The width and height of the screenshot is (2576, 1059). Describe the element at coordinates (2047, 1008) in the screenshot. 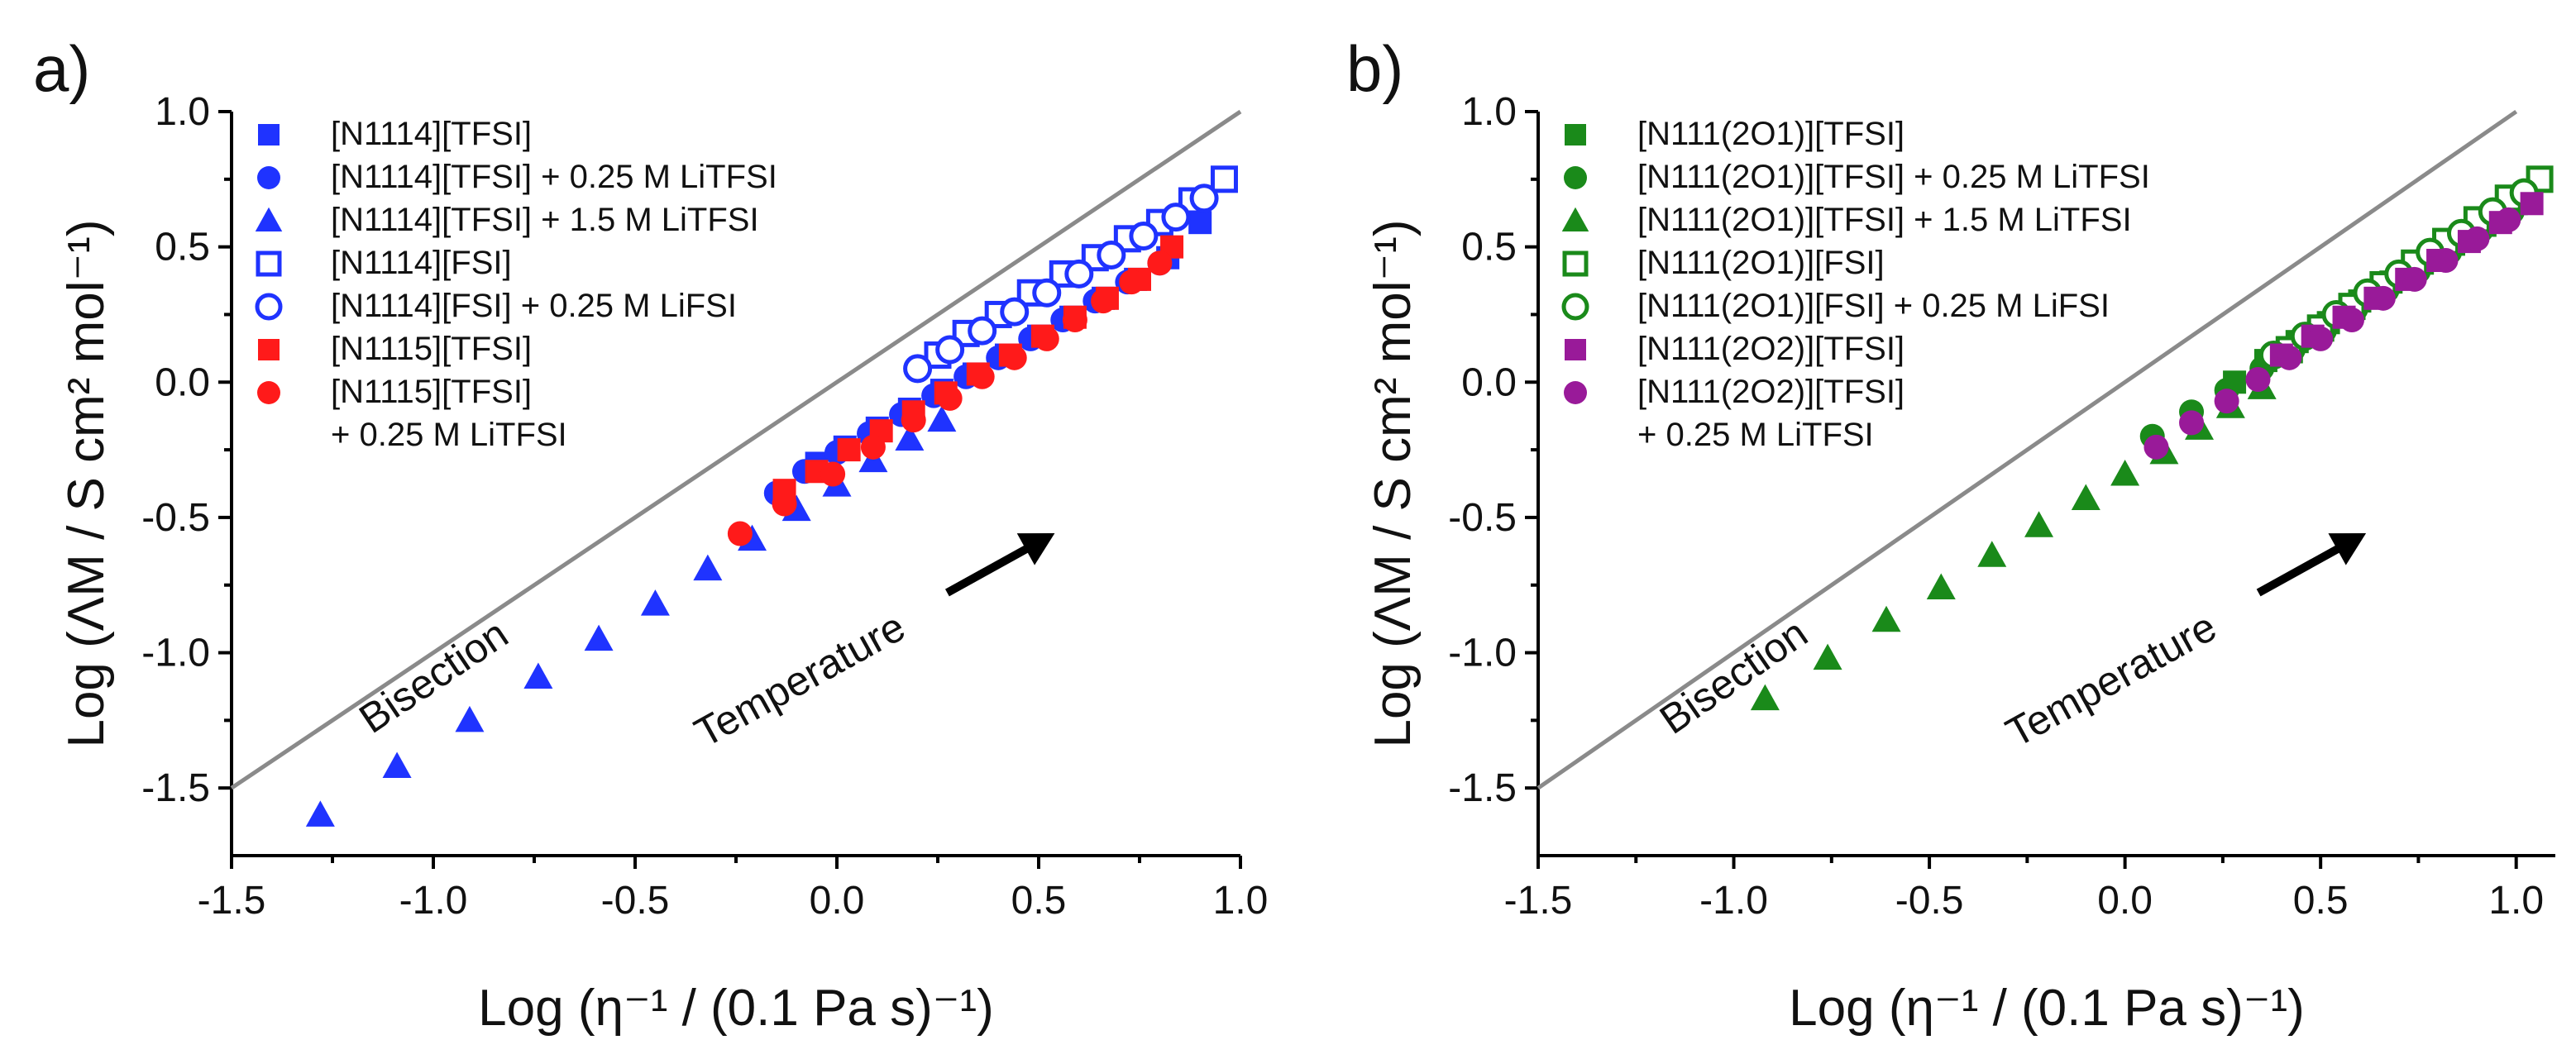

I see `x-axis-title: Log (η⁻¹ / (0.1 Pa s)⁻¹)` at that location.